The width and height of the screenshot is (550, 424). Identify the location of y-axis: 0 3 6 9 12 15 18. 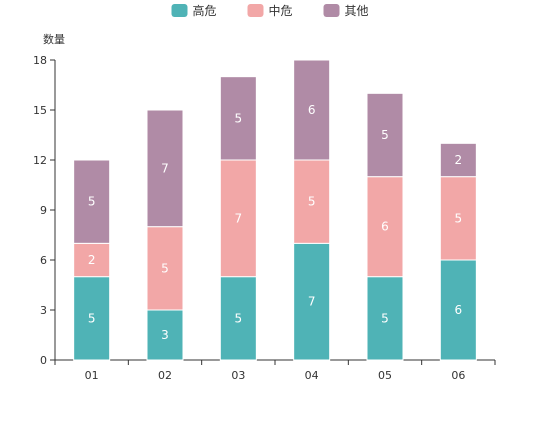
(44, 210).